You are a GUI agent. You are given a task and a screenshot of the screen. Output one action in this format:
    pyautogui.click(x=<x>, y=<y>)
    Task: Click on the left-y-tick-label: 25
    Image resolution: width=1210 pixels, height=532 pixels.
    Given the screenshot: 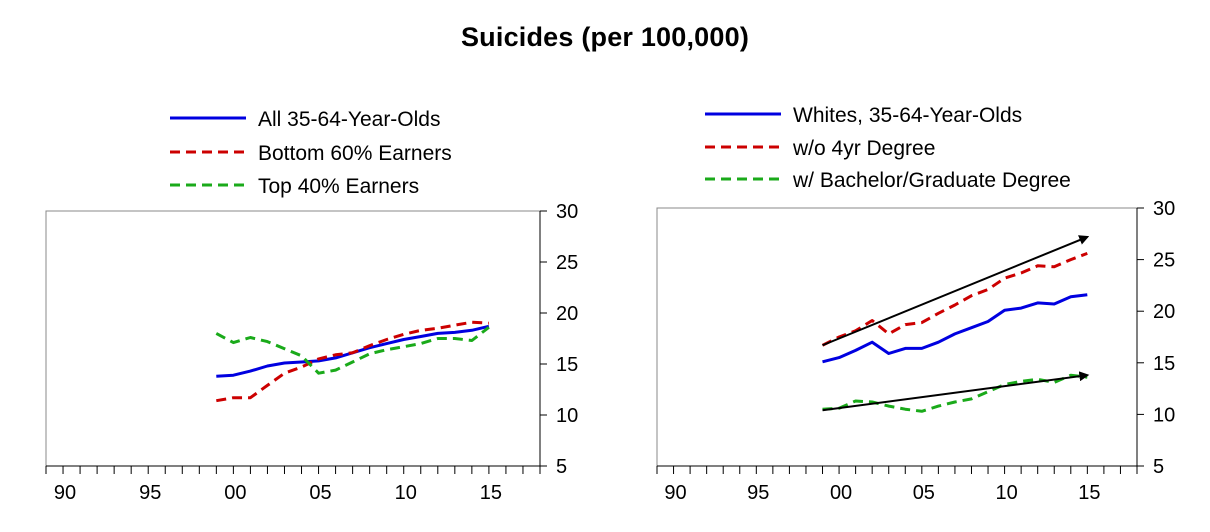 What is the action you would take?
    pyautogui.click(x=567, y=263)
    